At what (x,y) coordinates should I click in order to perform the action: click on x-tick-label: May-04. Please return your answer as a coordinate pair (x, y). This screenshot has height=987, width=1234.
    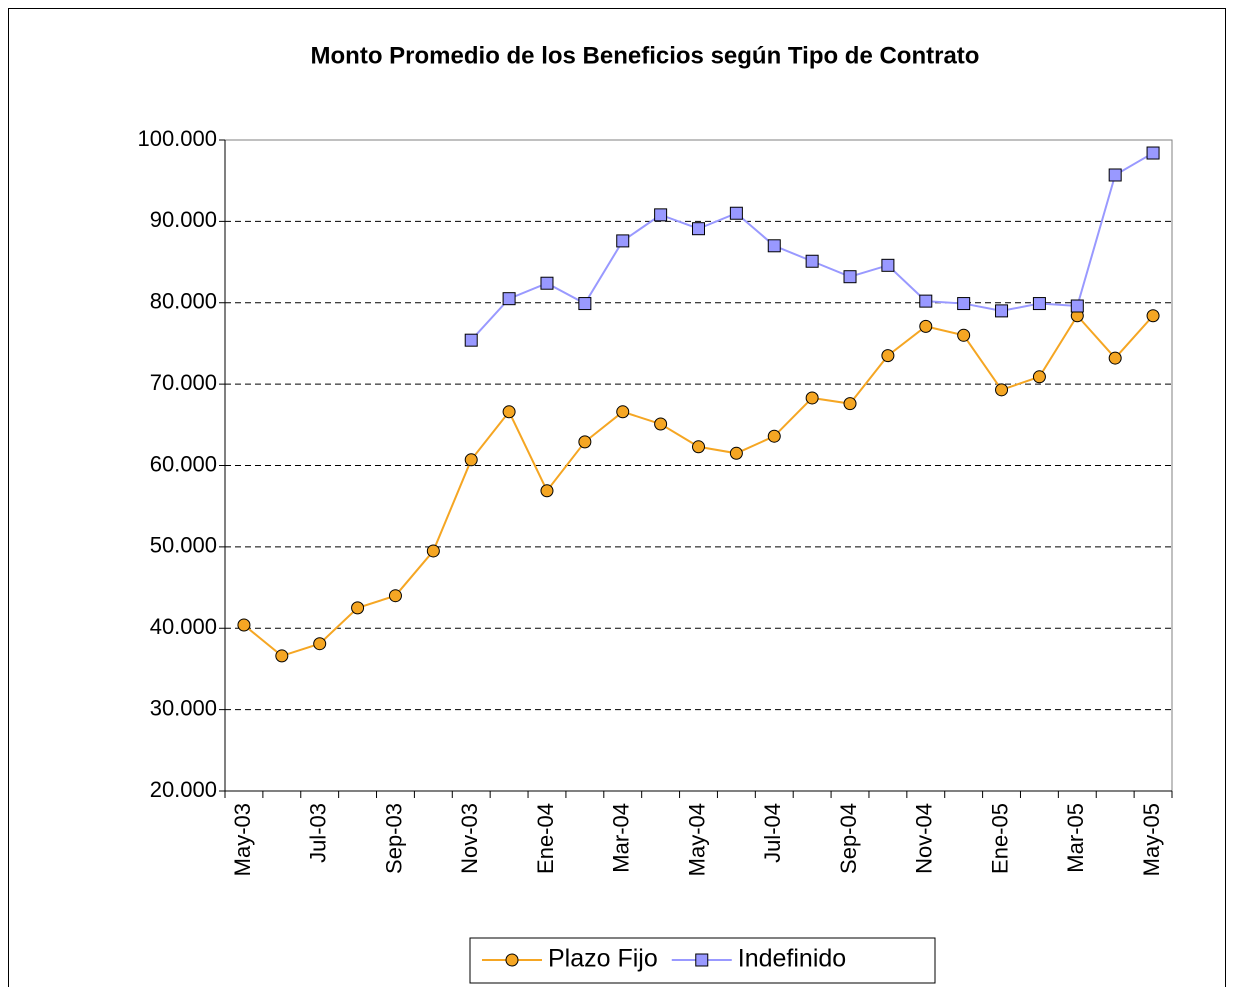
    Looking at the image, I should click on (696, 839).